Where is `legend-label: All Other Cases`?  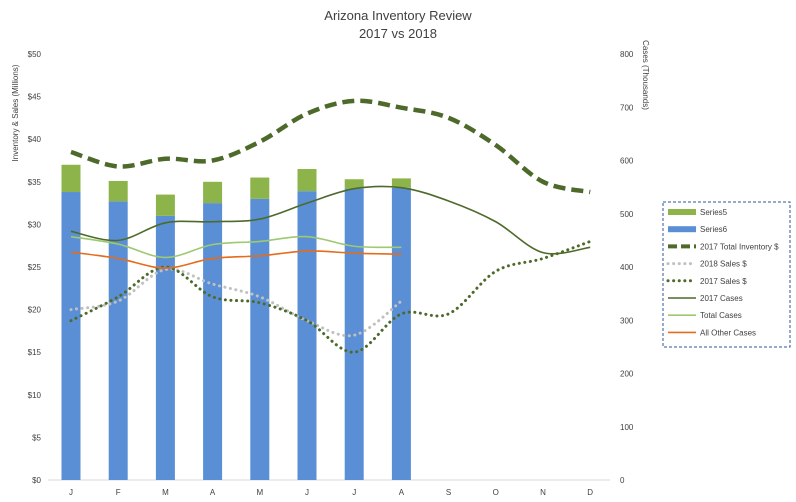 legend-label: All Other Cases is located at coordinates (728, 332).